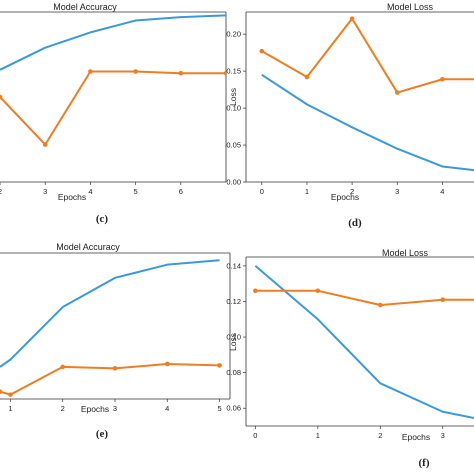  What do you see at coordinates (233, 145) in the screenshot?
I see `y-tick-label: 0.05` at bounding box center [233, 145].